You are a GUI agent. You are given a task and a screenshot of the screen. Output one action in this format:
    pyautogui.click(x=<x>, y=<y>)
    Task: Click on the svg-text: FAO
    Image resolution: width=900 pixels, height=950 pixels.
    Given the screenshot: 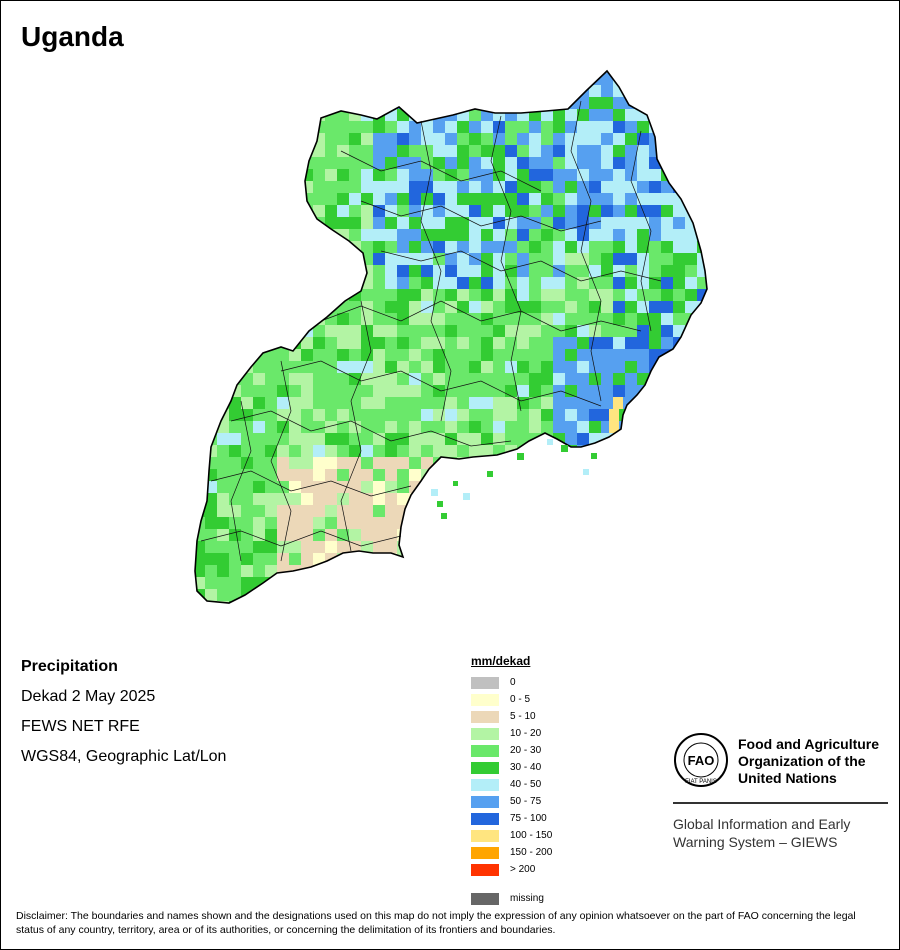 What is the action you would take?
    pyautogui.click(x=701, y=760)
    